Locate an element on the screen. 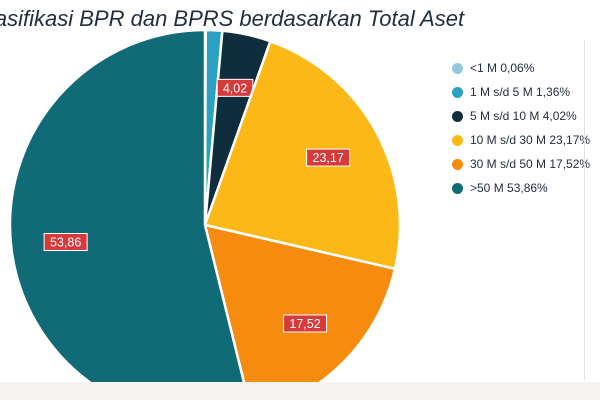 The width and height of the screenshot is (600, 400). panel-border is located at coordinates (584, 210).